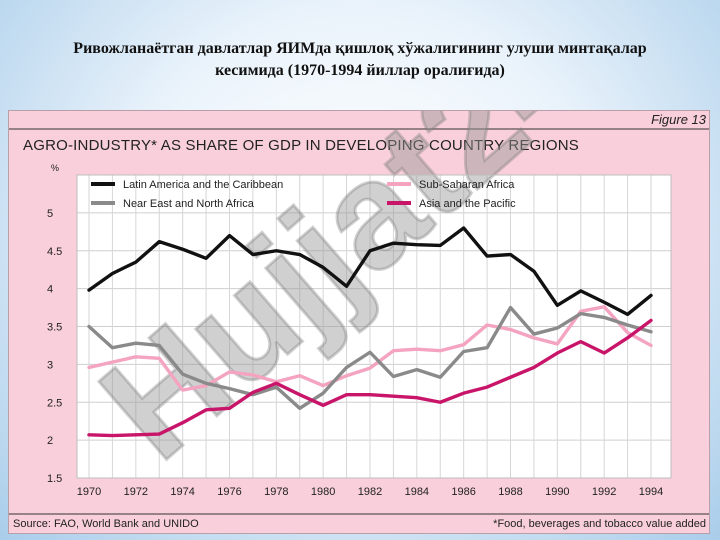  What do you see at coordinates (229, 492) in the screenshot?
I see `x-tick-label: 1976` at bounding box center [229, 492].